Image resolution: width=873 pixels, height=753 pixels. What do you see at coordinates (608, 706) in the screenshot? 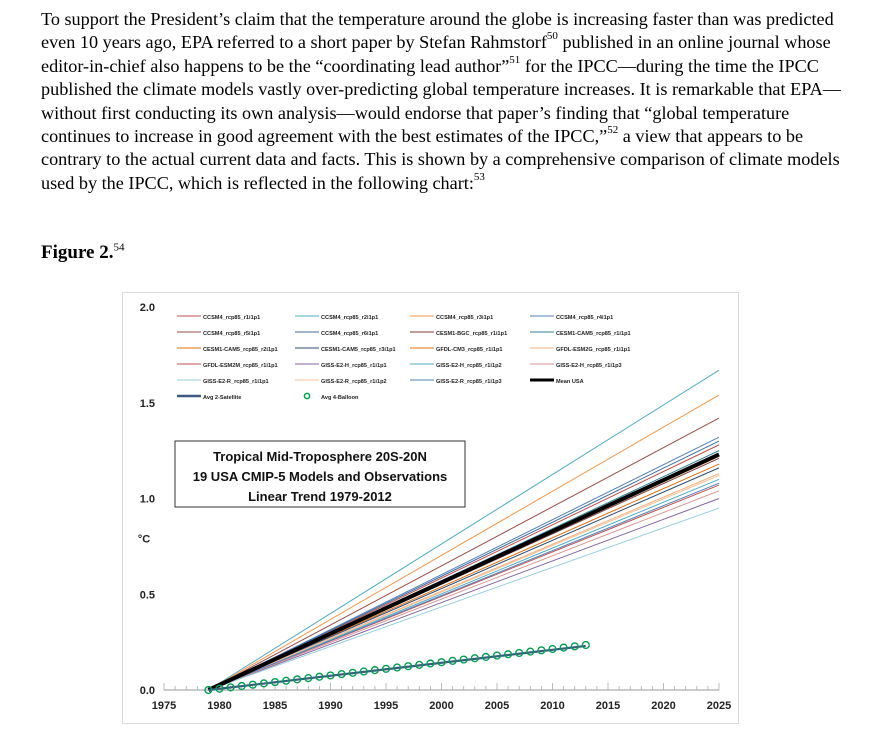
I see `x-tick-label: 2015` at bounding box center [608, 706].